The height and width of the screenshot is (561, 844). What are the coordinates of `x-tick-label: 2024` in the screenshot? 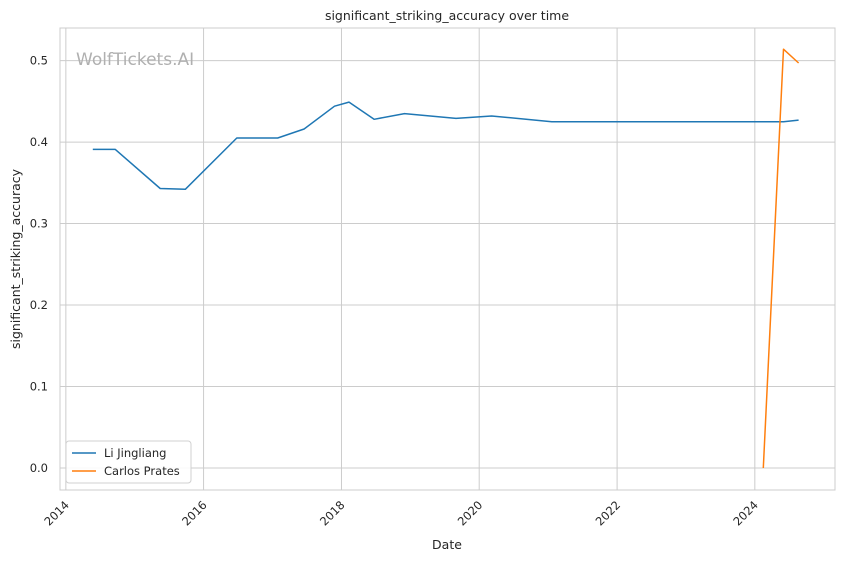 It's located at (745, 513).